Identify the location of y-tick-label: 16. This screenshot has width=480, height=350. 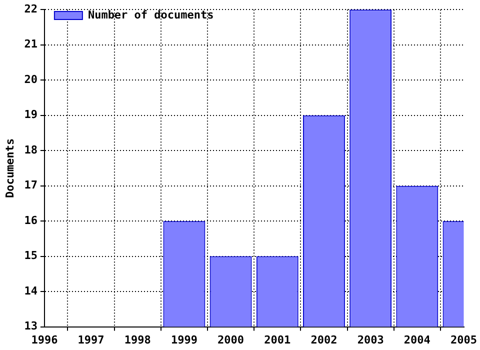
(31, 220).